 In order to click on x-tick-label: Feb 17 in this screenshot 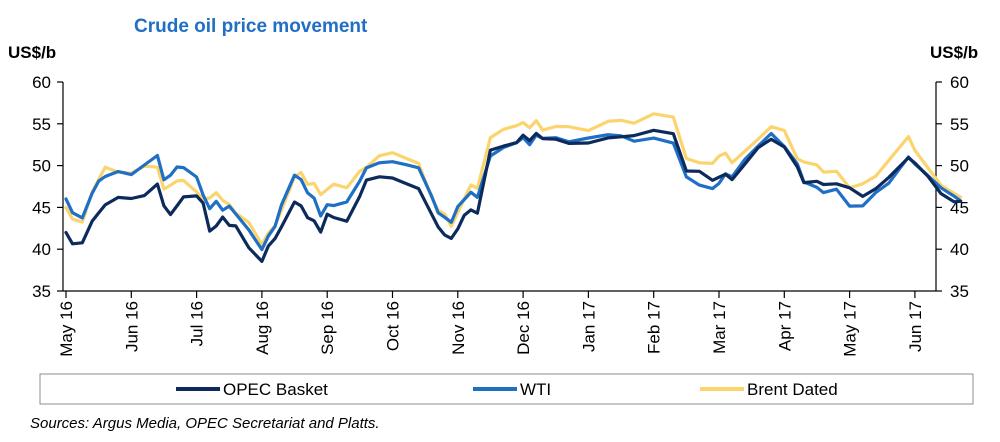, I will do `click(654, 327)`.